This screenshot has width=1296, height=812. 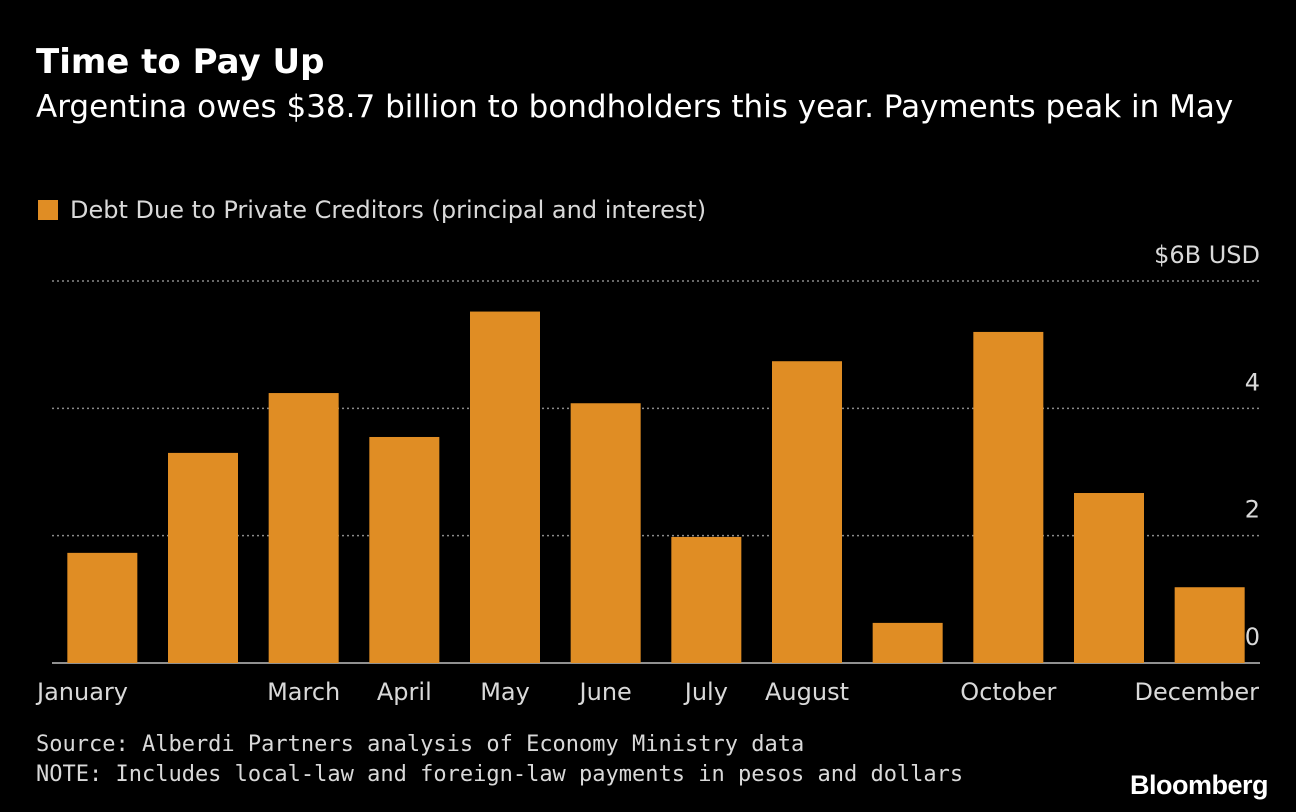 What do you see at coordinates (303, 692) in the screenshot?
I see `x-tick-label: March` at bounding box center [303, 692].